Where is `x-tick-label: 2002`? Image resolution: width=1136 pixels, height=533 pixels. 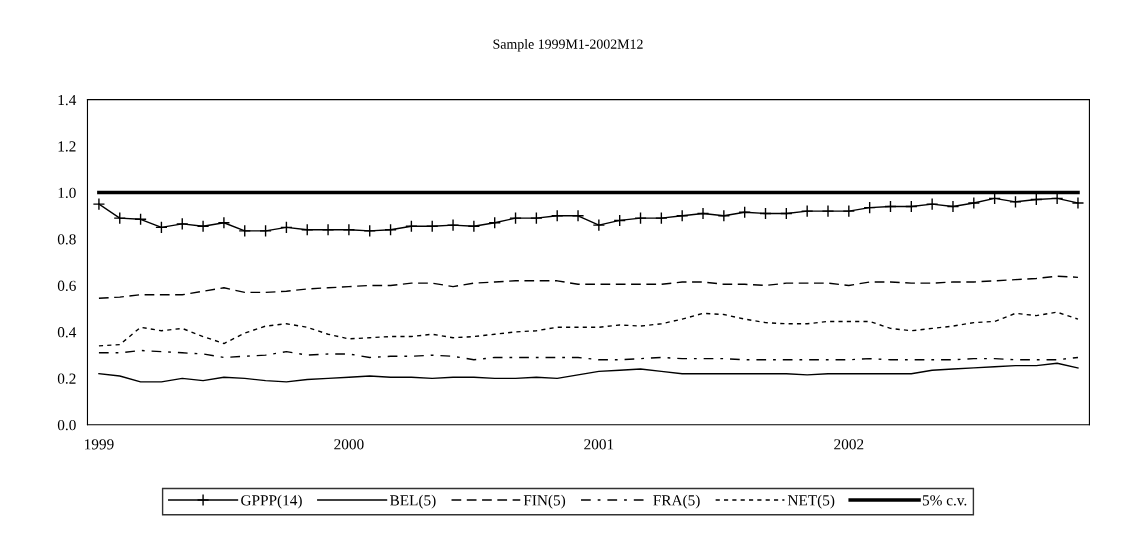 x-tick-label: 2002 is located at coordinates (849, 444).